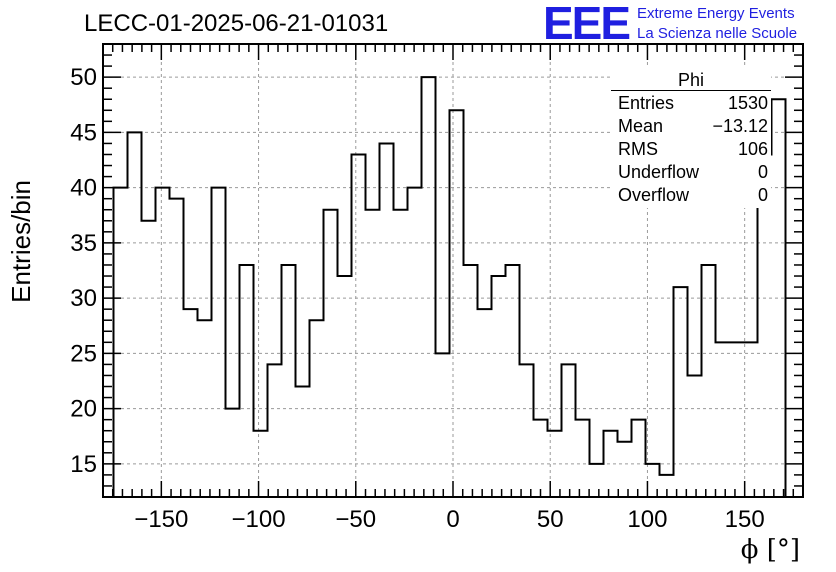 The height and width of the screenshot is (572, 836). Describe the element at coordinates (83, 409) in the screenshot. I see `y-tick-label: 20` at that location.